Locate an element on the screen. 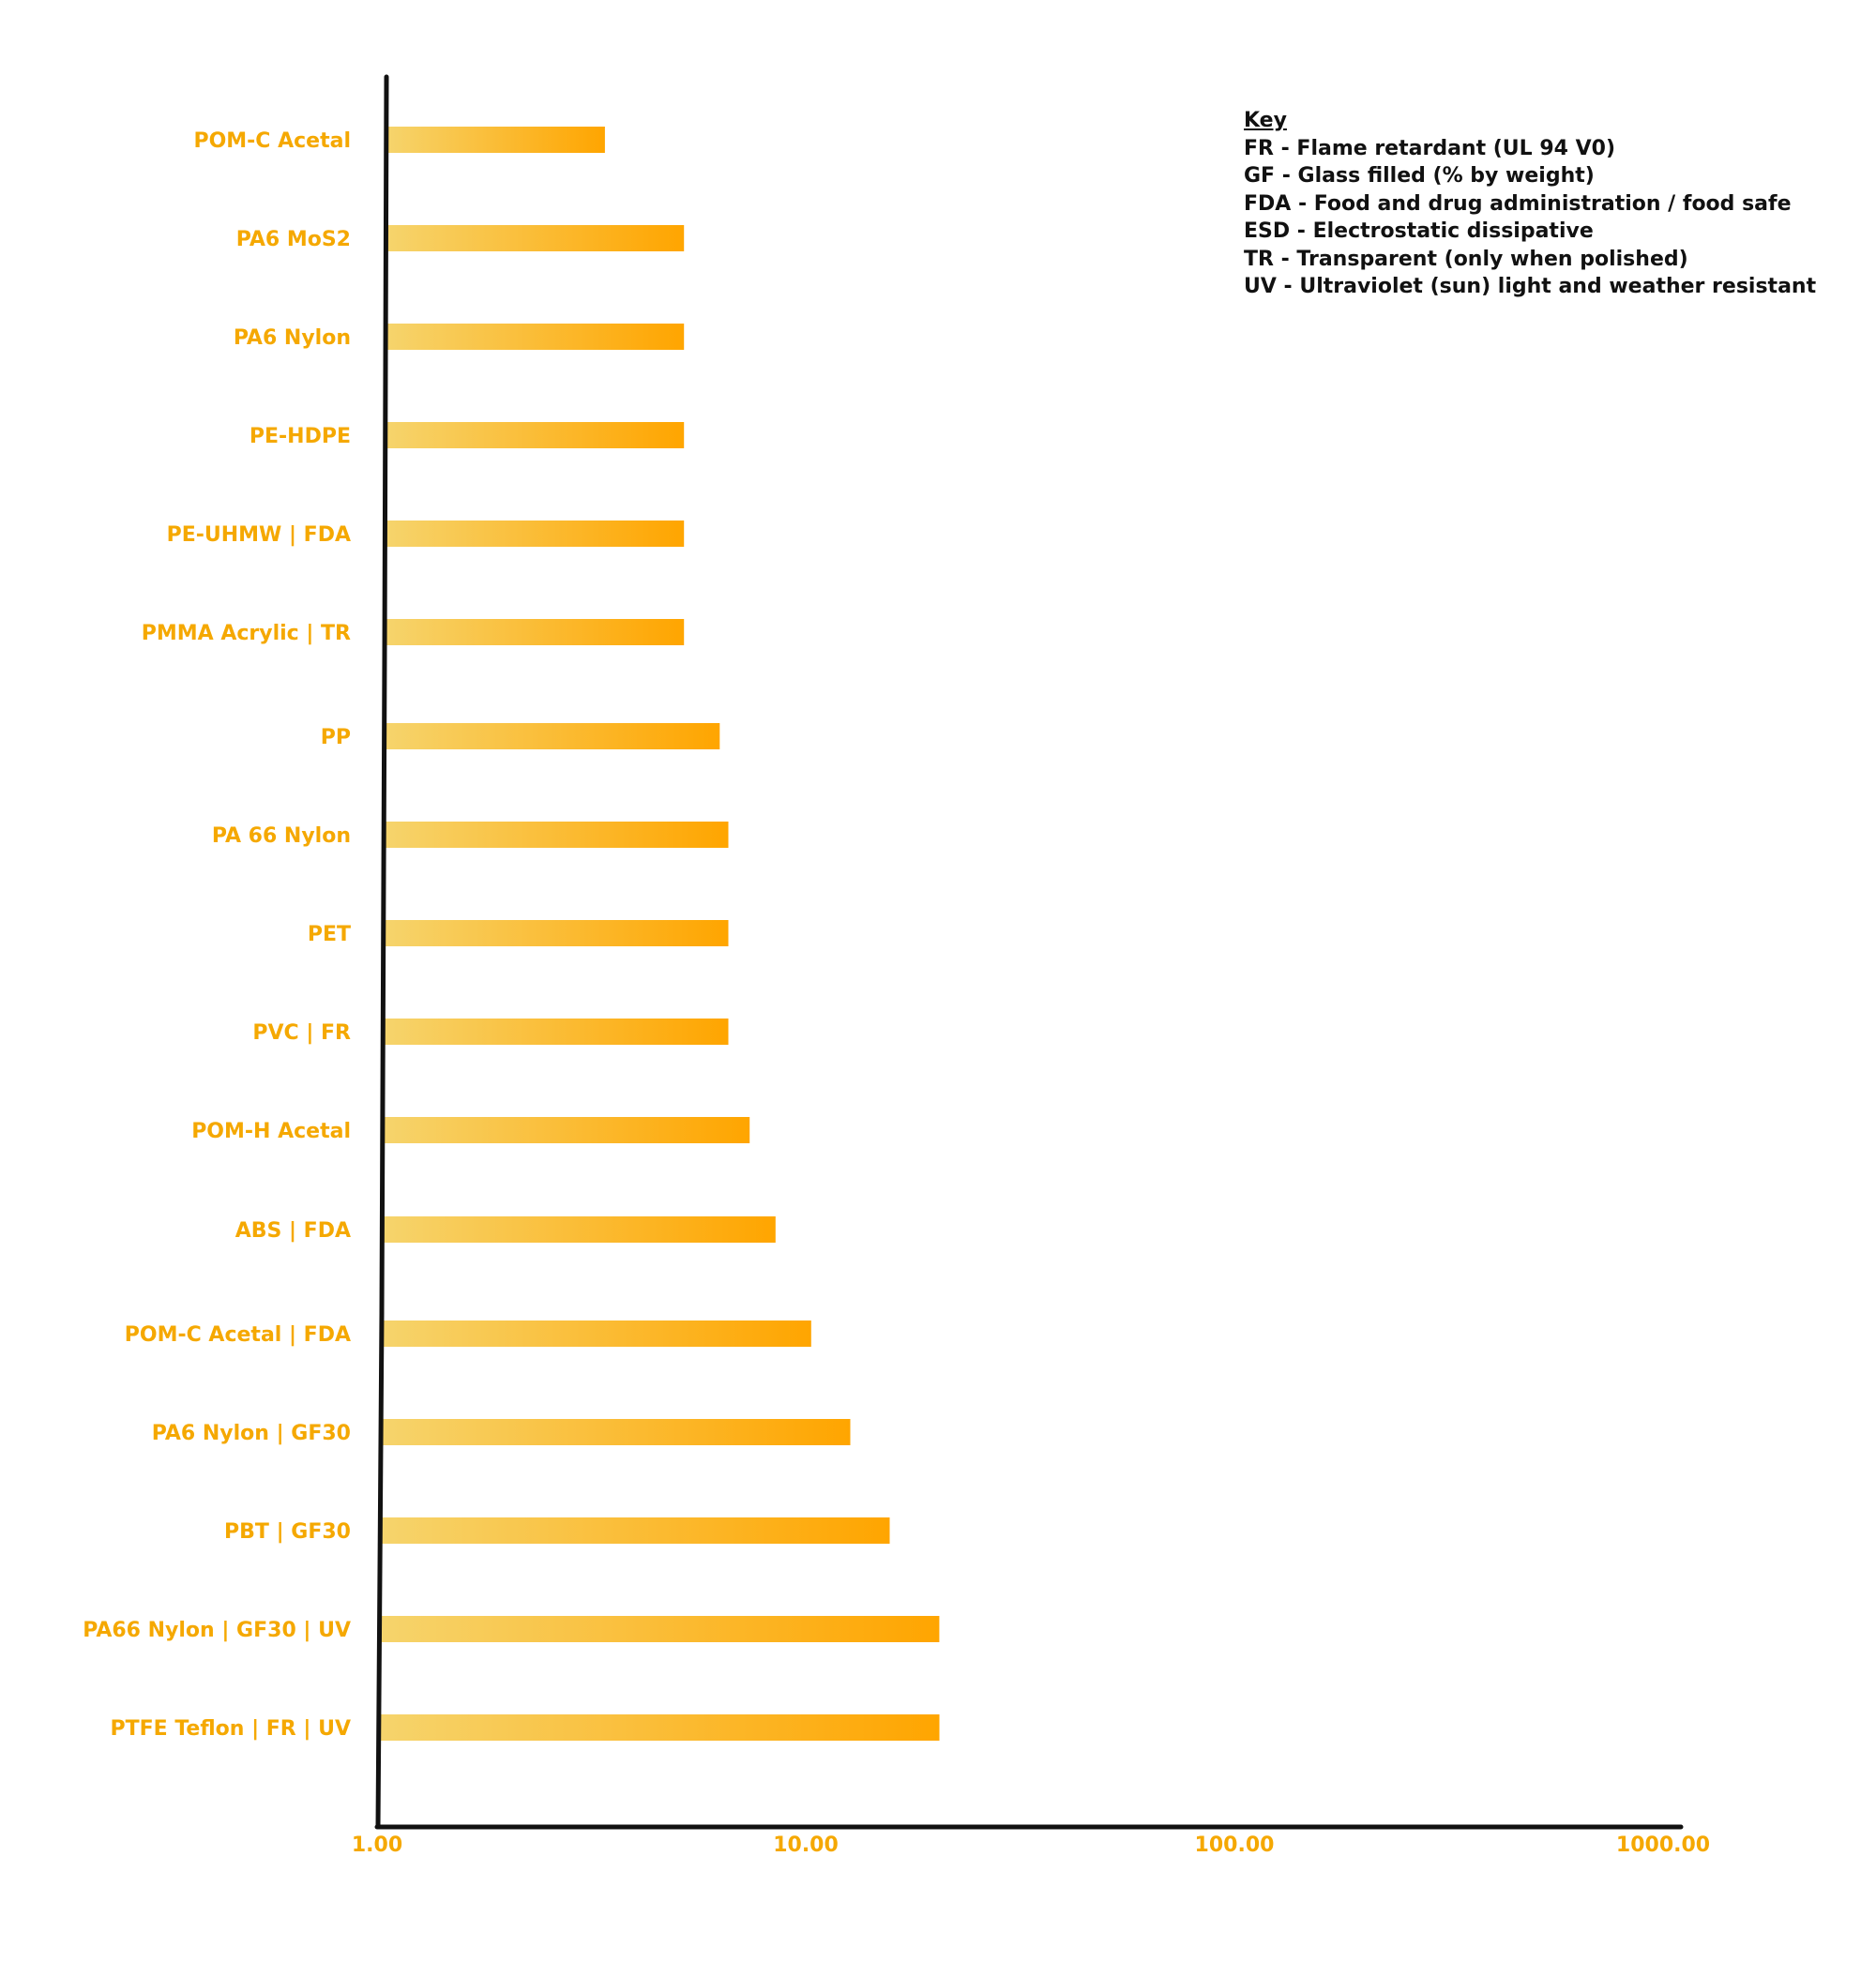  key-item-fr: FR - Flame retardant (UL 94 V0) is located at coordinates (1430, 148).